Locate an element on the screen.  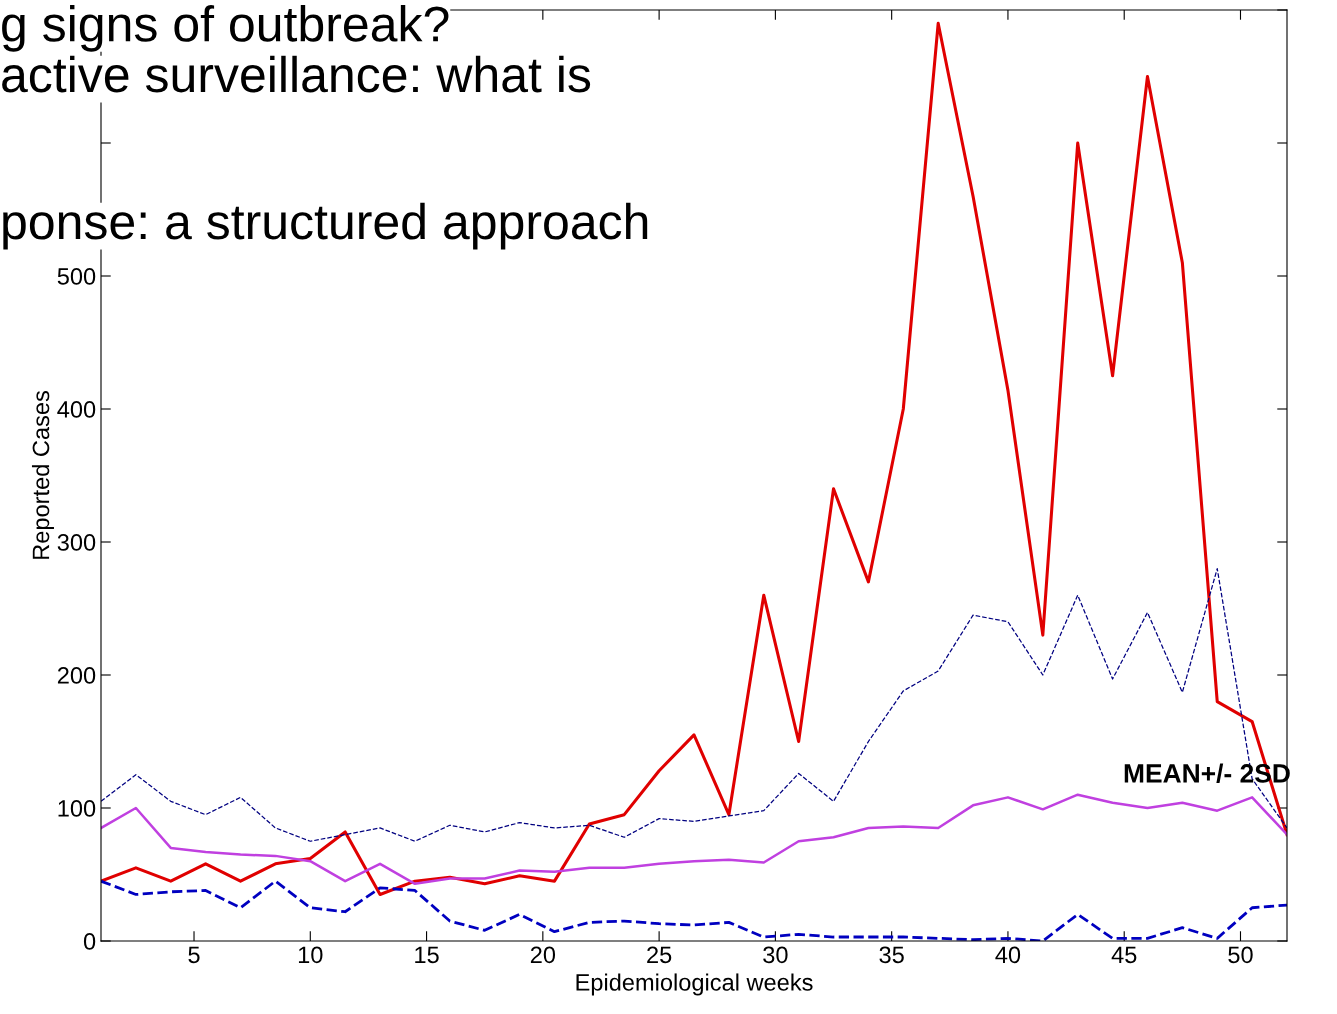
y-tick-label: 300 is located at coordinates (76, 542).